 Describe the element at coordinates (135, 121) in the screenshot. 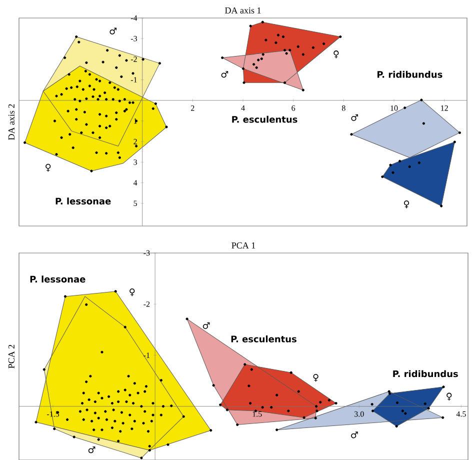

I see `y-tick-label: 1` at that location.